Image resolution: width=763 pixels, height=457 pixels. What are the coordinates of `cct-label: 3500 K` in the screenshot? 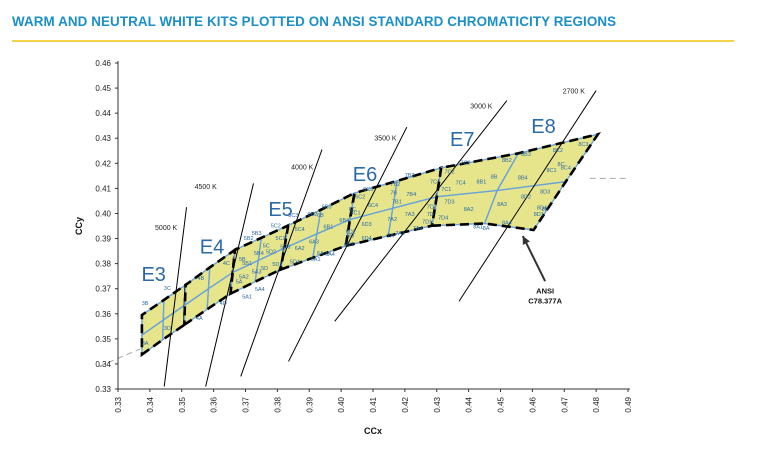 It's located at (385, 139).